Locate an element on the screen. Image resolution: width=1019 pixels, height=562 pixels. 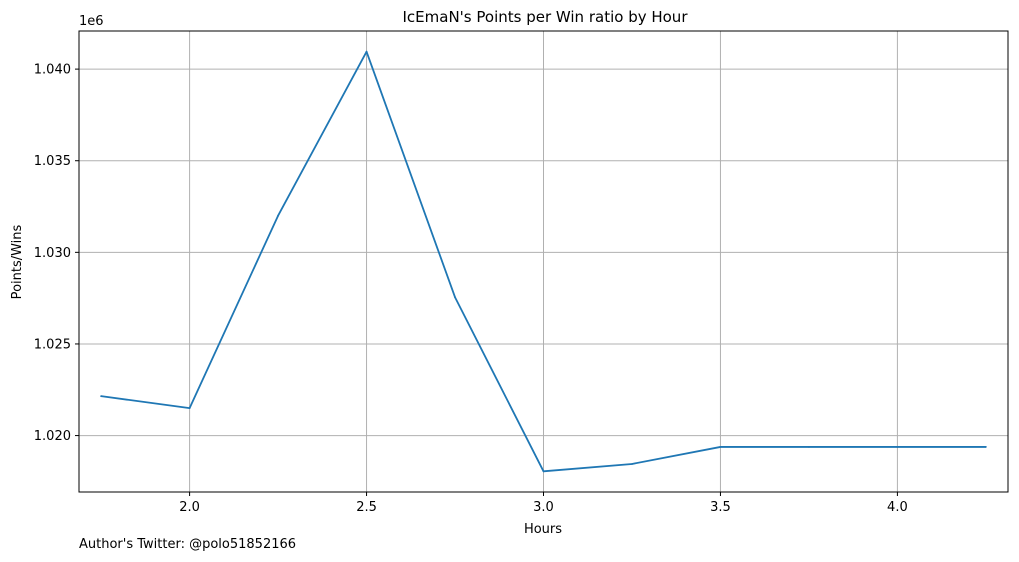
chart-title: IcEmaN's Points per Win ratio by Hour is located at coordinates (546, 17).